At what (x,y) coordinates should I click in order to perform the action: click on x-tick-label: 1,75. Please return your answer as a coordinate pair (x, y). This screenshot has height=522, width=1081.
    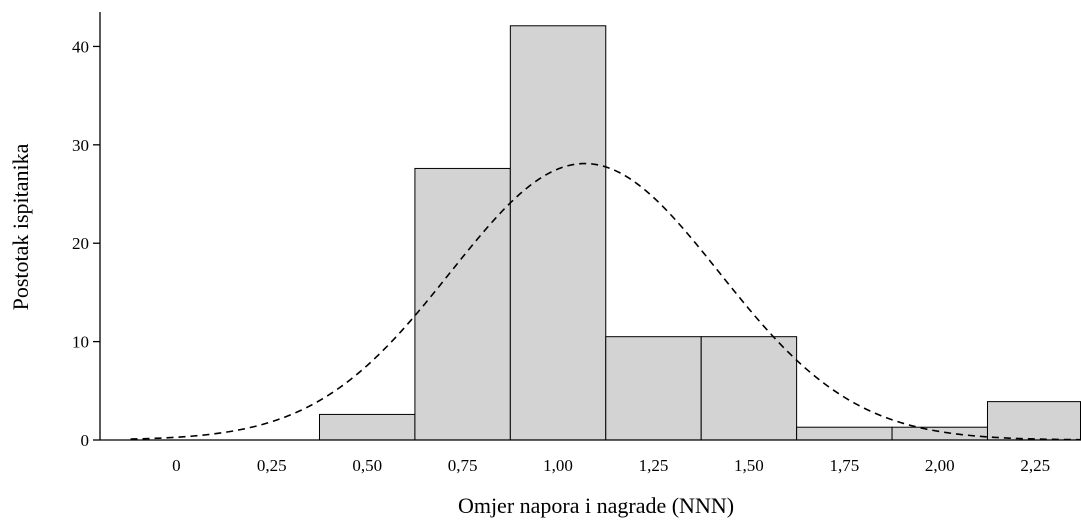
    Looking at the image, I should click on (844, 465).